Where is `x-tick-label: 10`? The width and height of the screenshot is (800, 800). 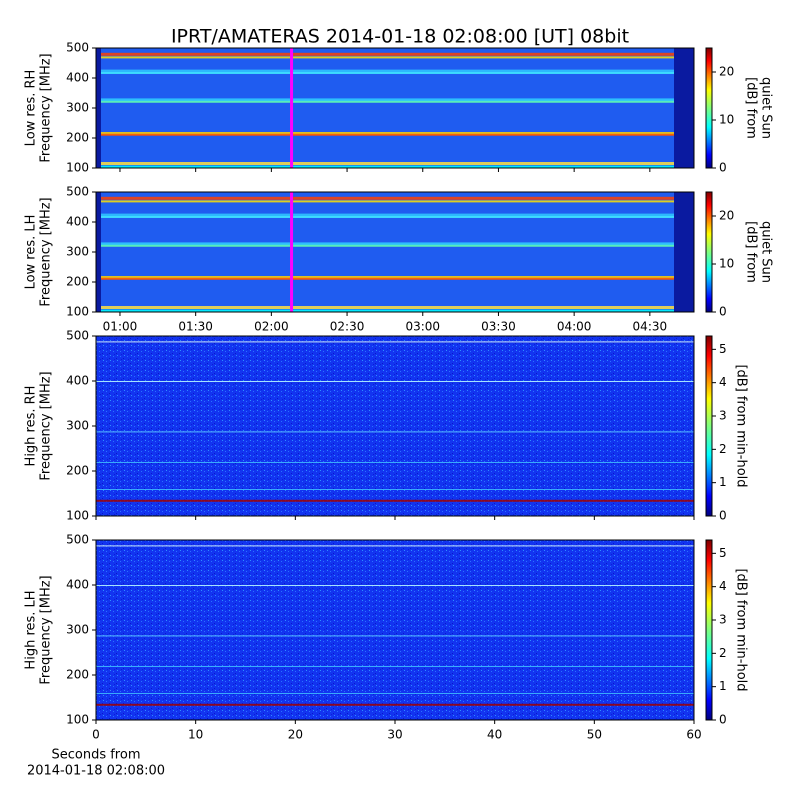 x-tick-label: 10 is located at coordinates (195, 735).